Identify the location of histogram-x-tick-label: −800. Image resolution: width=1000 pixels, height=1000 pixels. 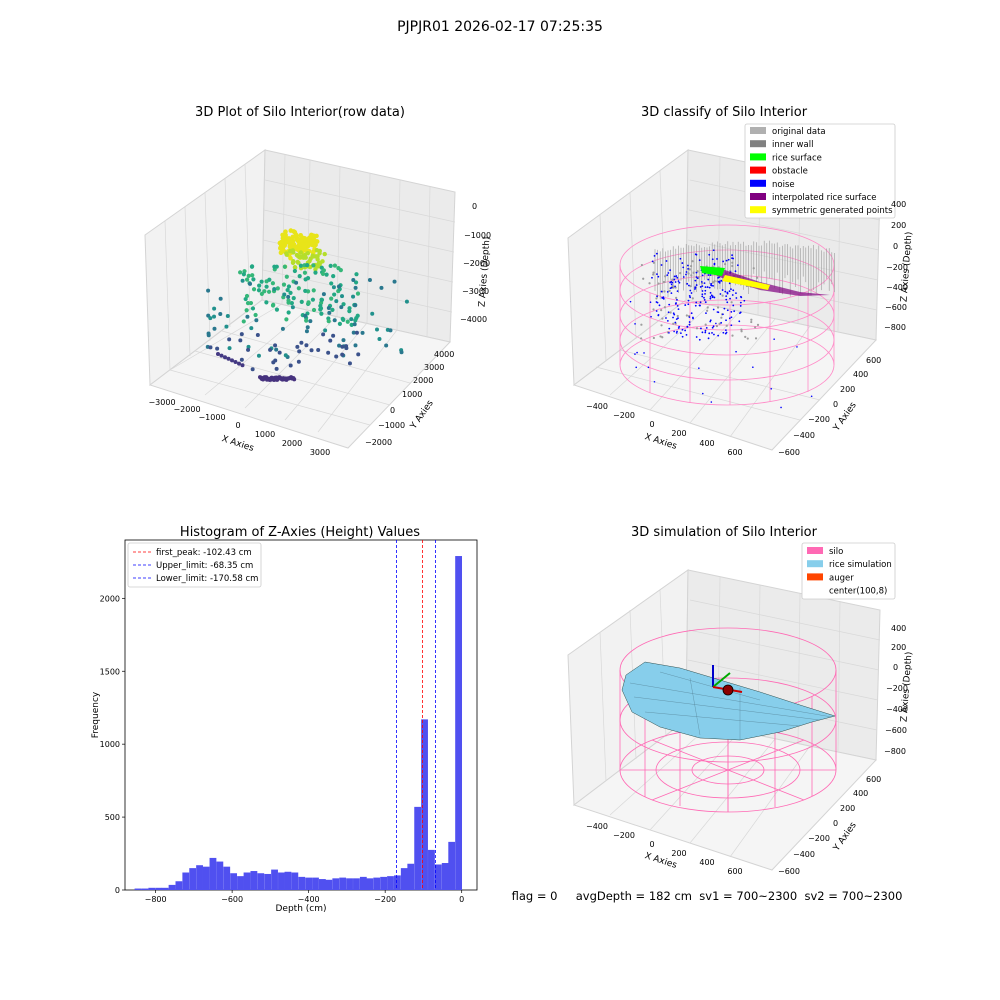
(156, 899).